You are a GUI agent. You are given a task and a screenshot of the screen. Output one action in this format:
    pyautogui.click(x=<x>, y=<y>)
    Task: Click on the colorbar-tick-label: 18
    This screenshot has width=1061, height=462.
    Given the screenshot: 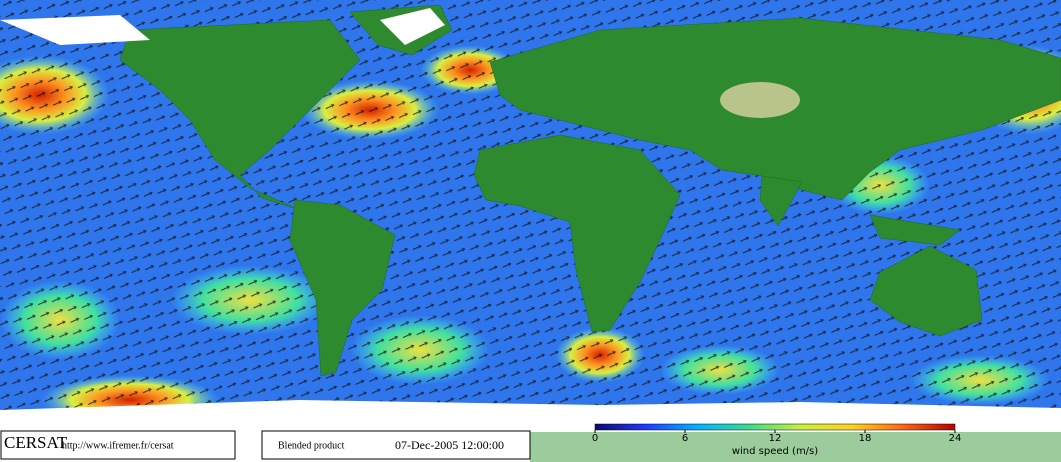 What is the action you would take?
    pyautogui.click(x=865, y=438)
    